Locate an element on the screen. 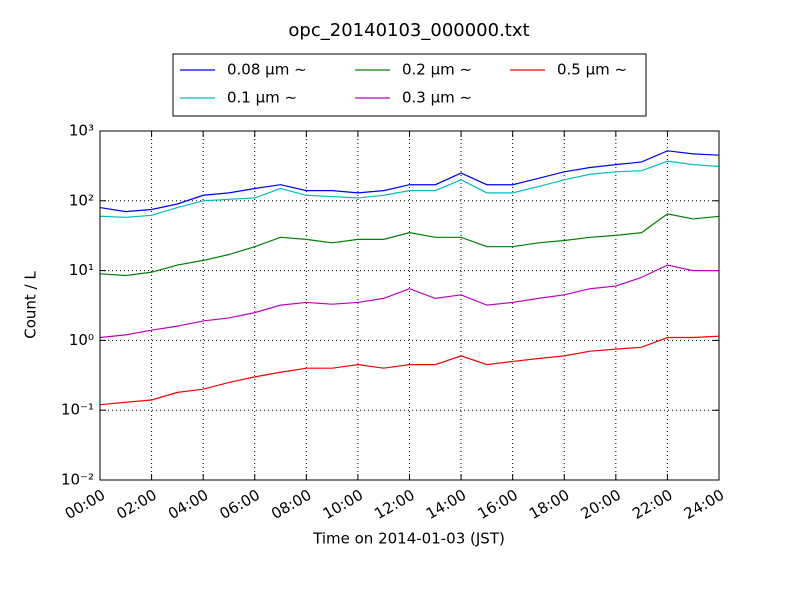 Image resolution: width=800 pixels, height=600 pixels. legend-label: 0.3 μm ∼ is located at coordinates (437, 98).